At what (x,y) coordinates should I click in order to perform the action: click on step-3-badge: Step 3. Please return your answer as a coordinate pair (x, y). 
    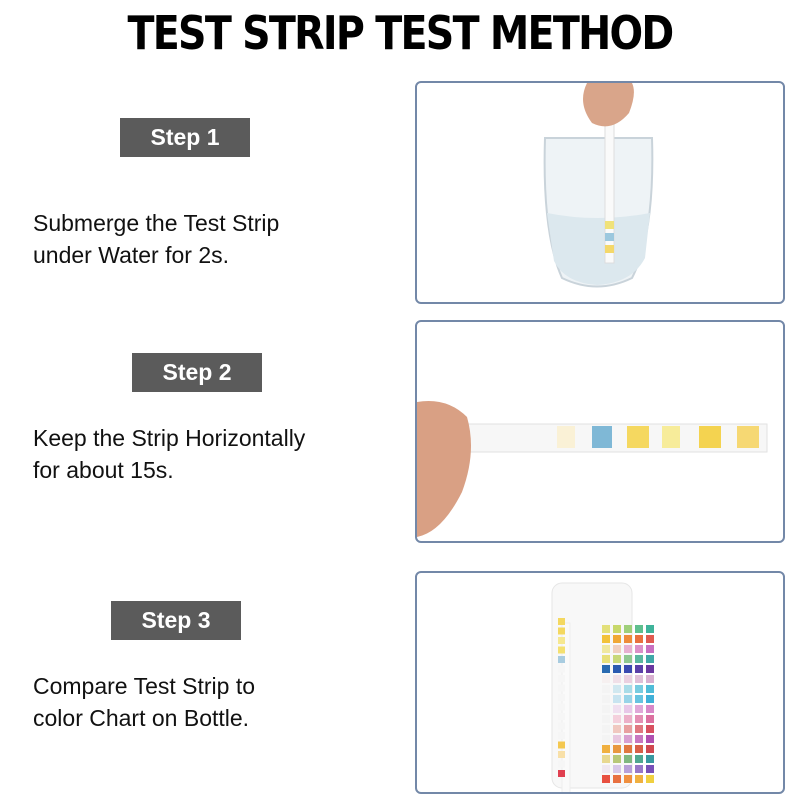
    Looking at the image, I should click on (176, 620).